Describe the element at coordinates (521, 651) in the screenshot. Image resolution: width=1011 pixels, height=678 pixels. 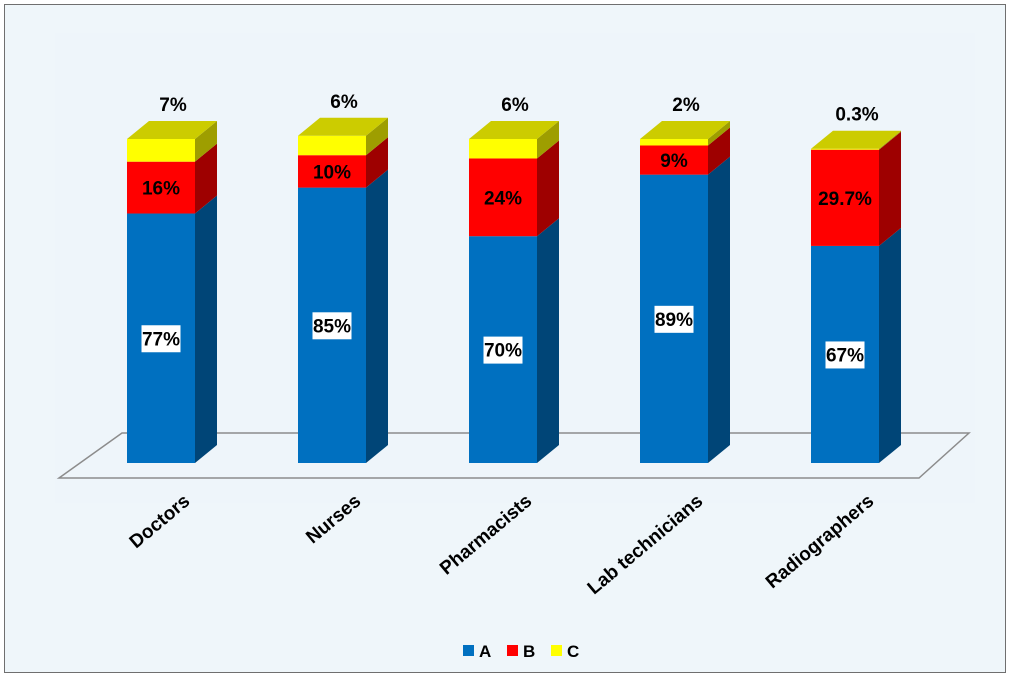
I see `legend: A B C` at that location.